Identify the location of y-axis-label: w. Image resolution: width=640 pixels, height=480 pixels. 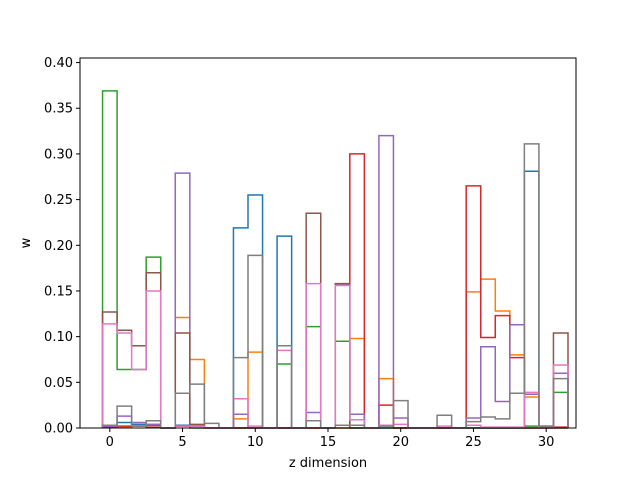
(26, 242).